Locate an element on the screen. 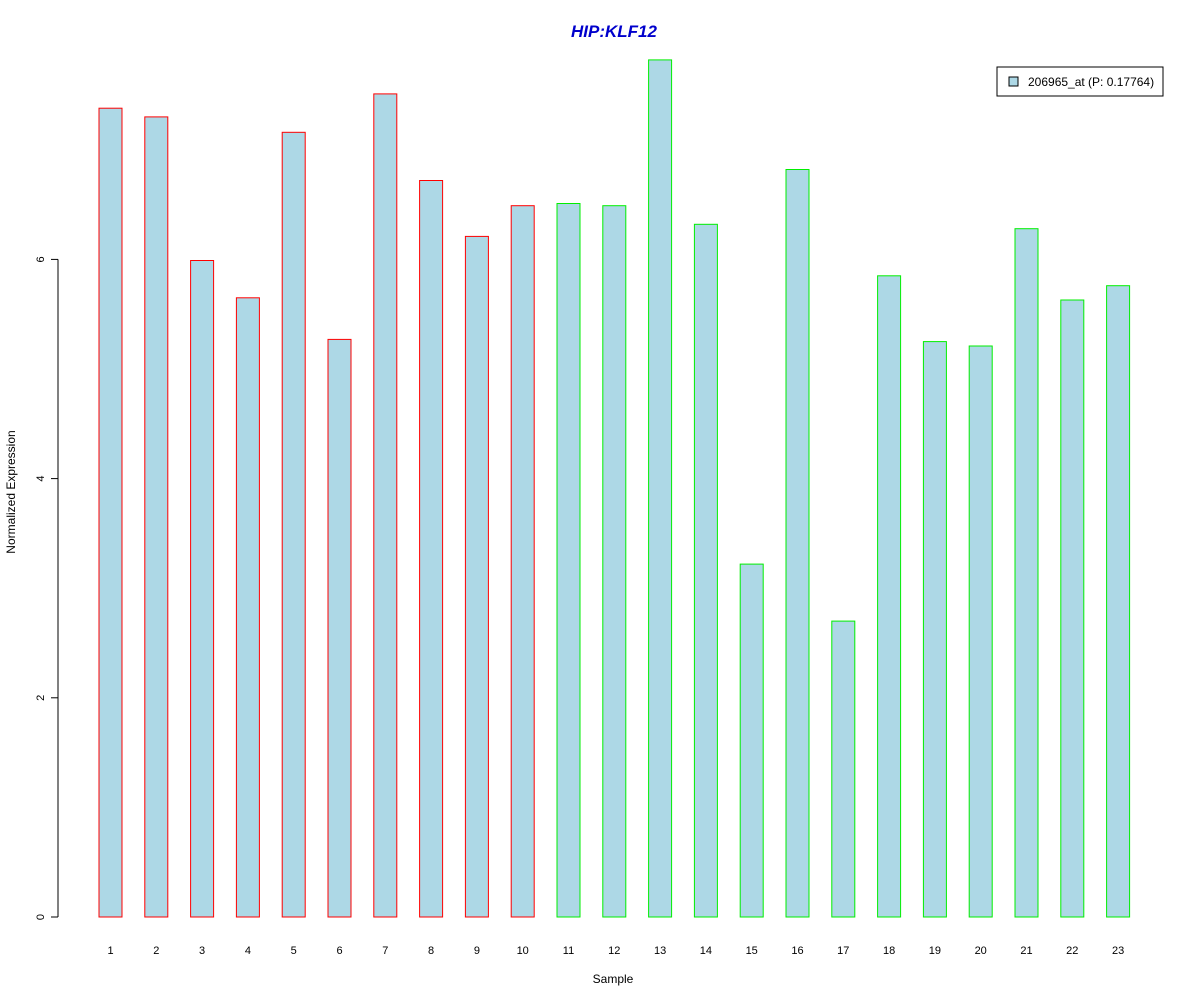 Image resolution: width=1200 pixels, height=1000 pixels. y-tick-label: 6 is located at coordinates (41, 259).